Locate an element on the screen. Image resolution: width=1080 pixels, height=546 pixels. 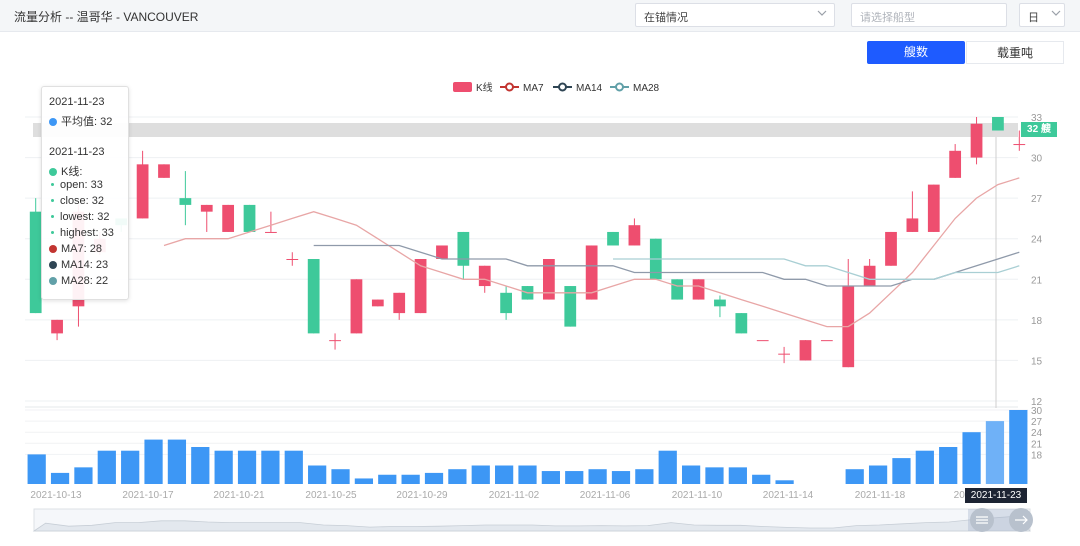
tonnage-toggle-button: 载重吨 is located at coordinates (1015, 52).